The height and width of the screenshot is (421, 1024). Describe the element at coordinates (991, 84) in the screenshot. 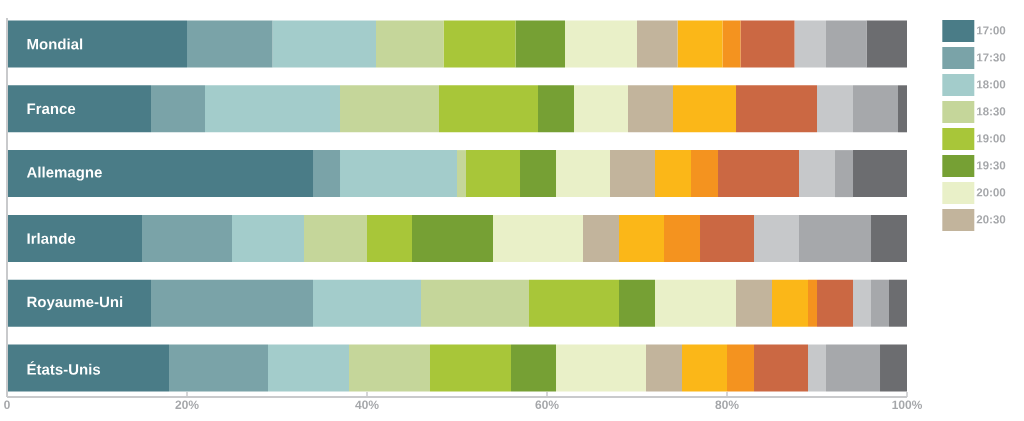

I see `legend-label: 18:00` at that location.